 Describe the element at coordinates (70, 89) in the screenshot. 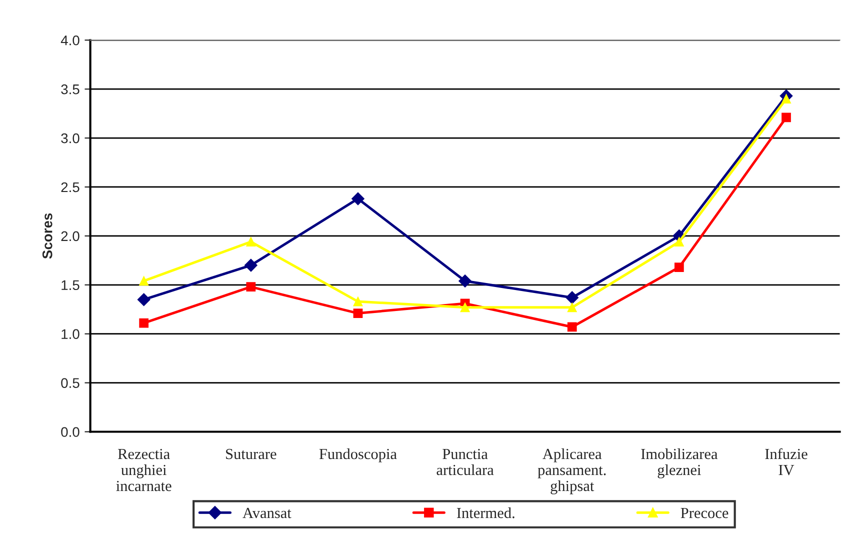

I see `y-tick-label: 3.5` at that location.